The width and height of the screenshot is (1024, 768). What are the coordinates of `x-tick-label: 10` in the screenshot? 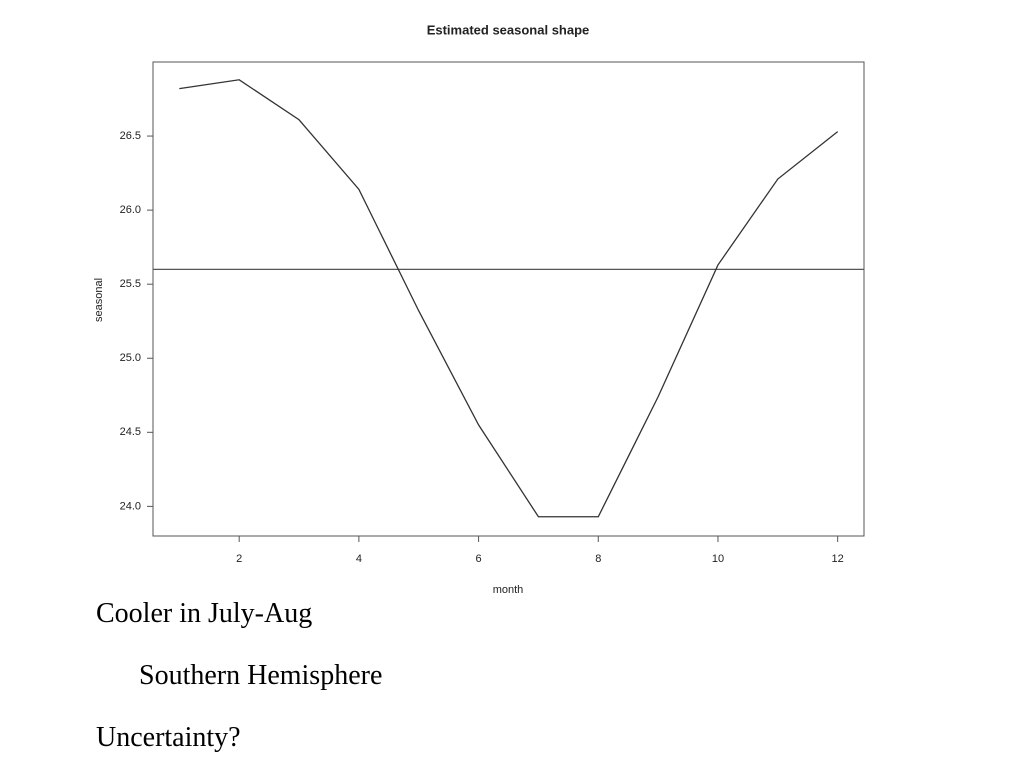 It's located at (718, 559).